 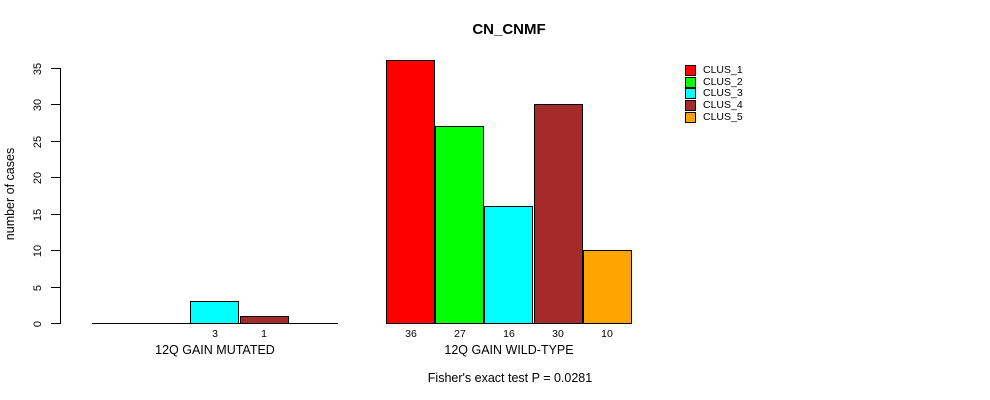 What do you see at coordinates (38, 250) in the screenshot?
I see `y-tick-label: 10` at bounding box center [38, 250].